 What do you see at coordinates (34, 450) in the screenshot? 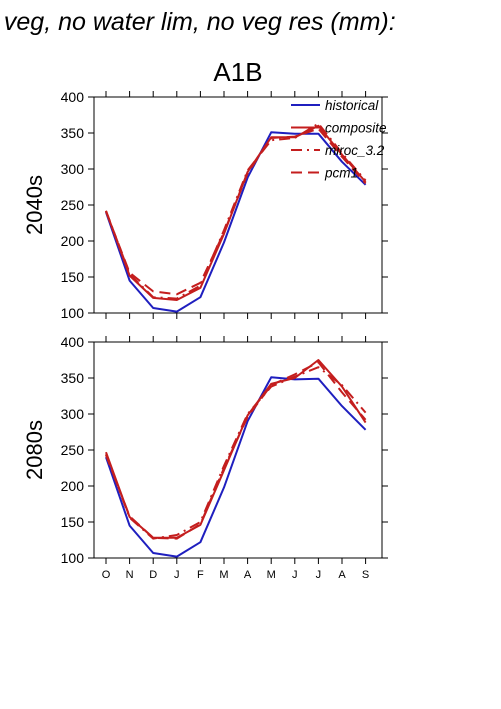
I see `panel-row-label: 2080s` at bounding box center [34, 450].